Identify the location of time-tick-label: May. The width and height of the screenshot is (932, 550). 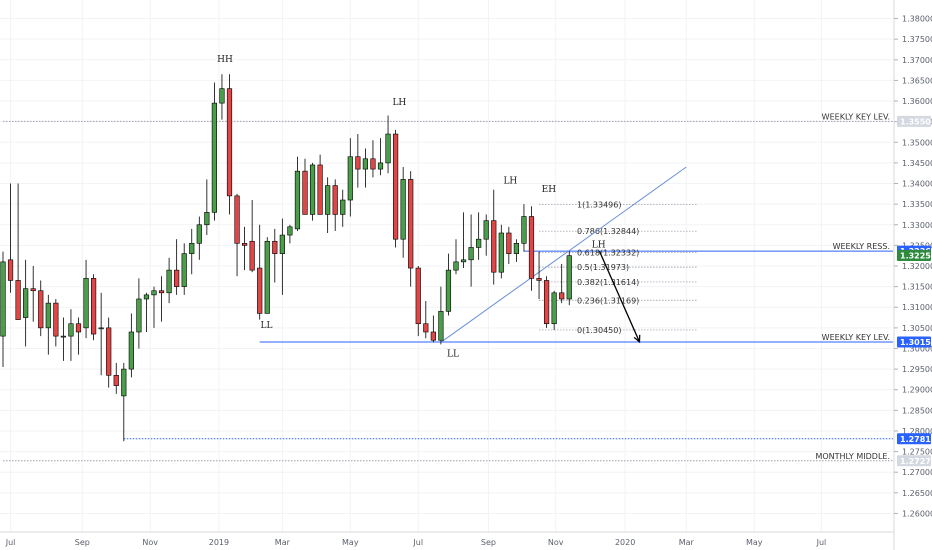
(754, 542).